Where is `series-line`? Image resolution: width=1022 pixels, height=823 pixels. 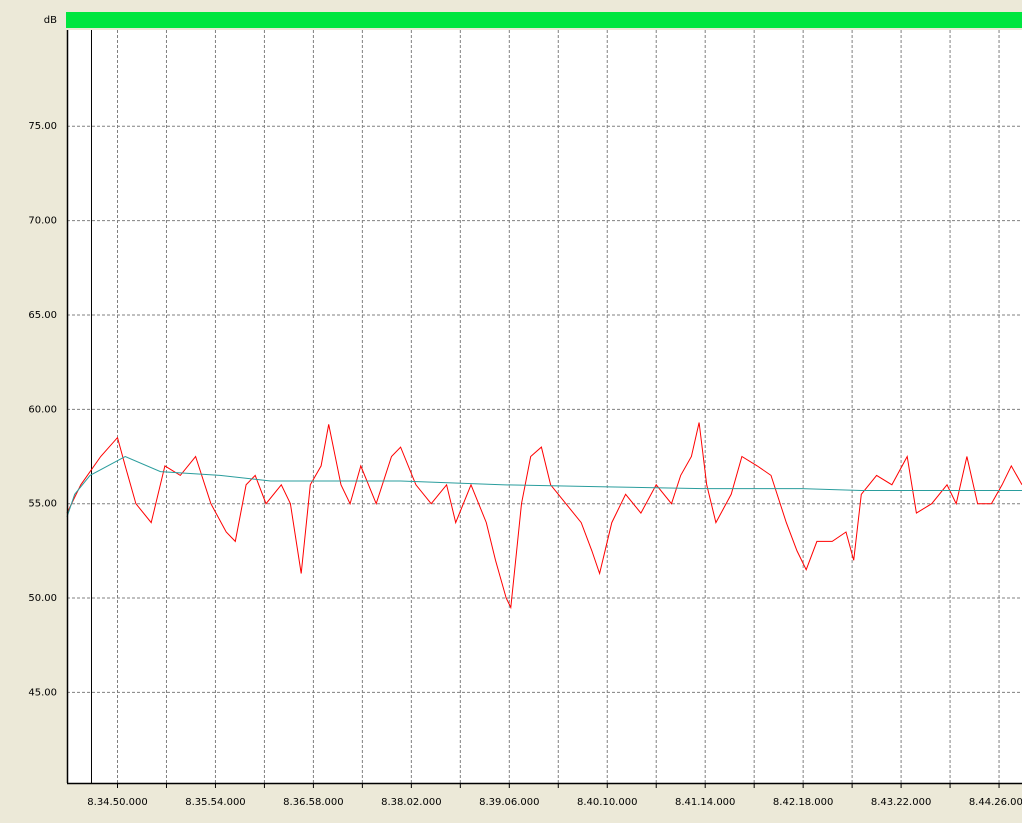
series-line is located at coordinates (544, 486).